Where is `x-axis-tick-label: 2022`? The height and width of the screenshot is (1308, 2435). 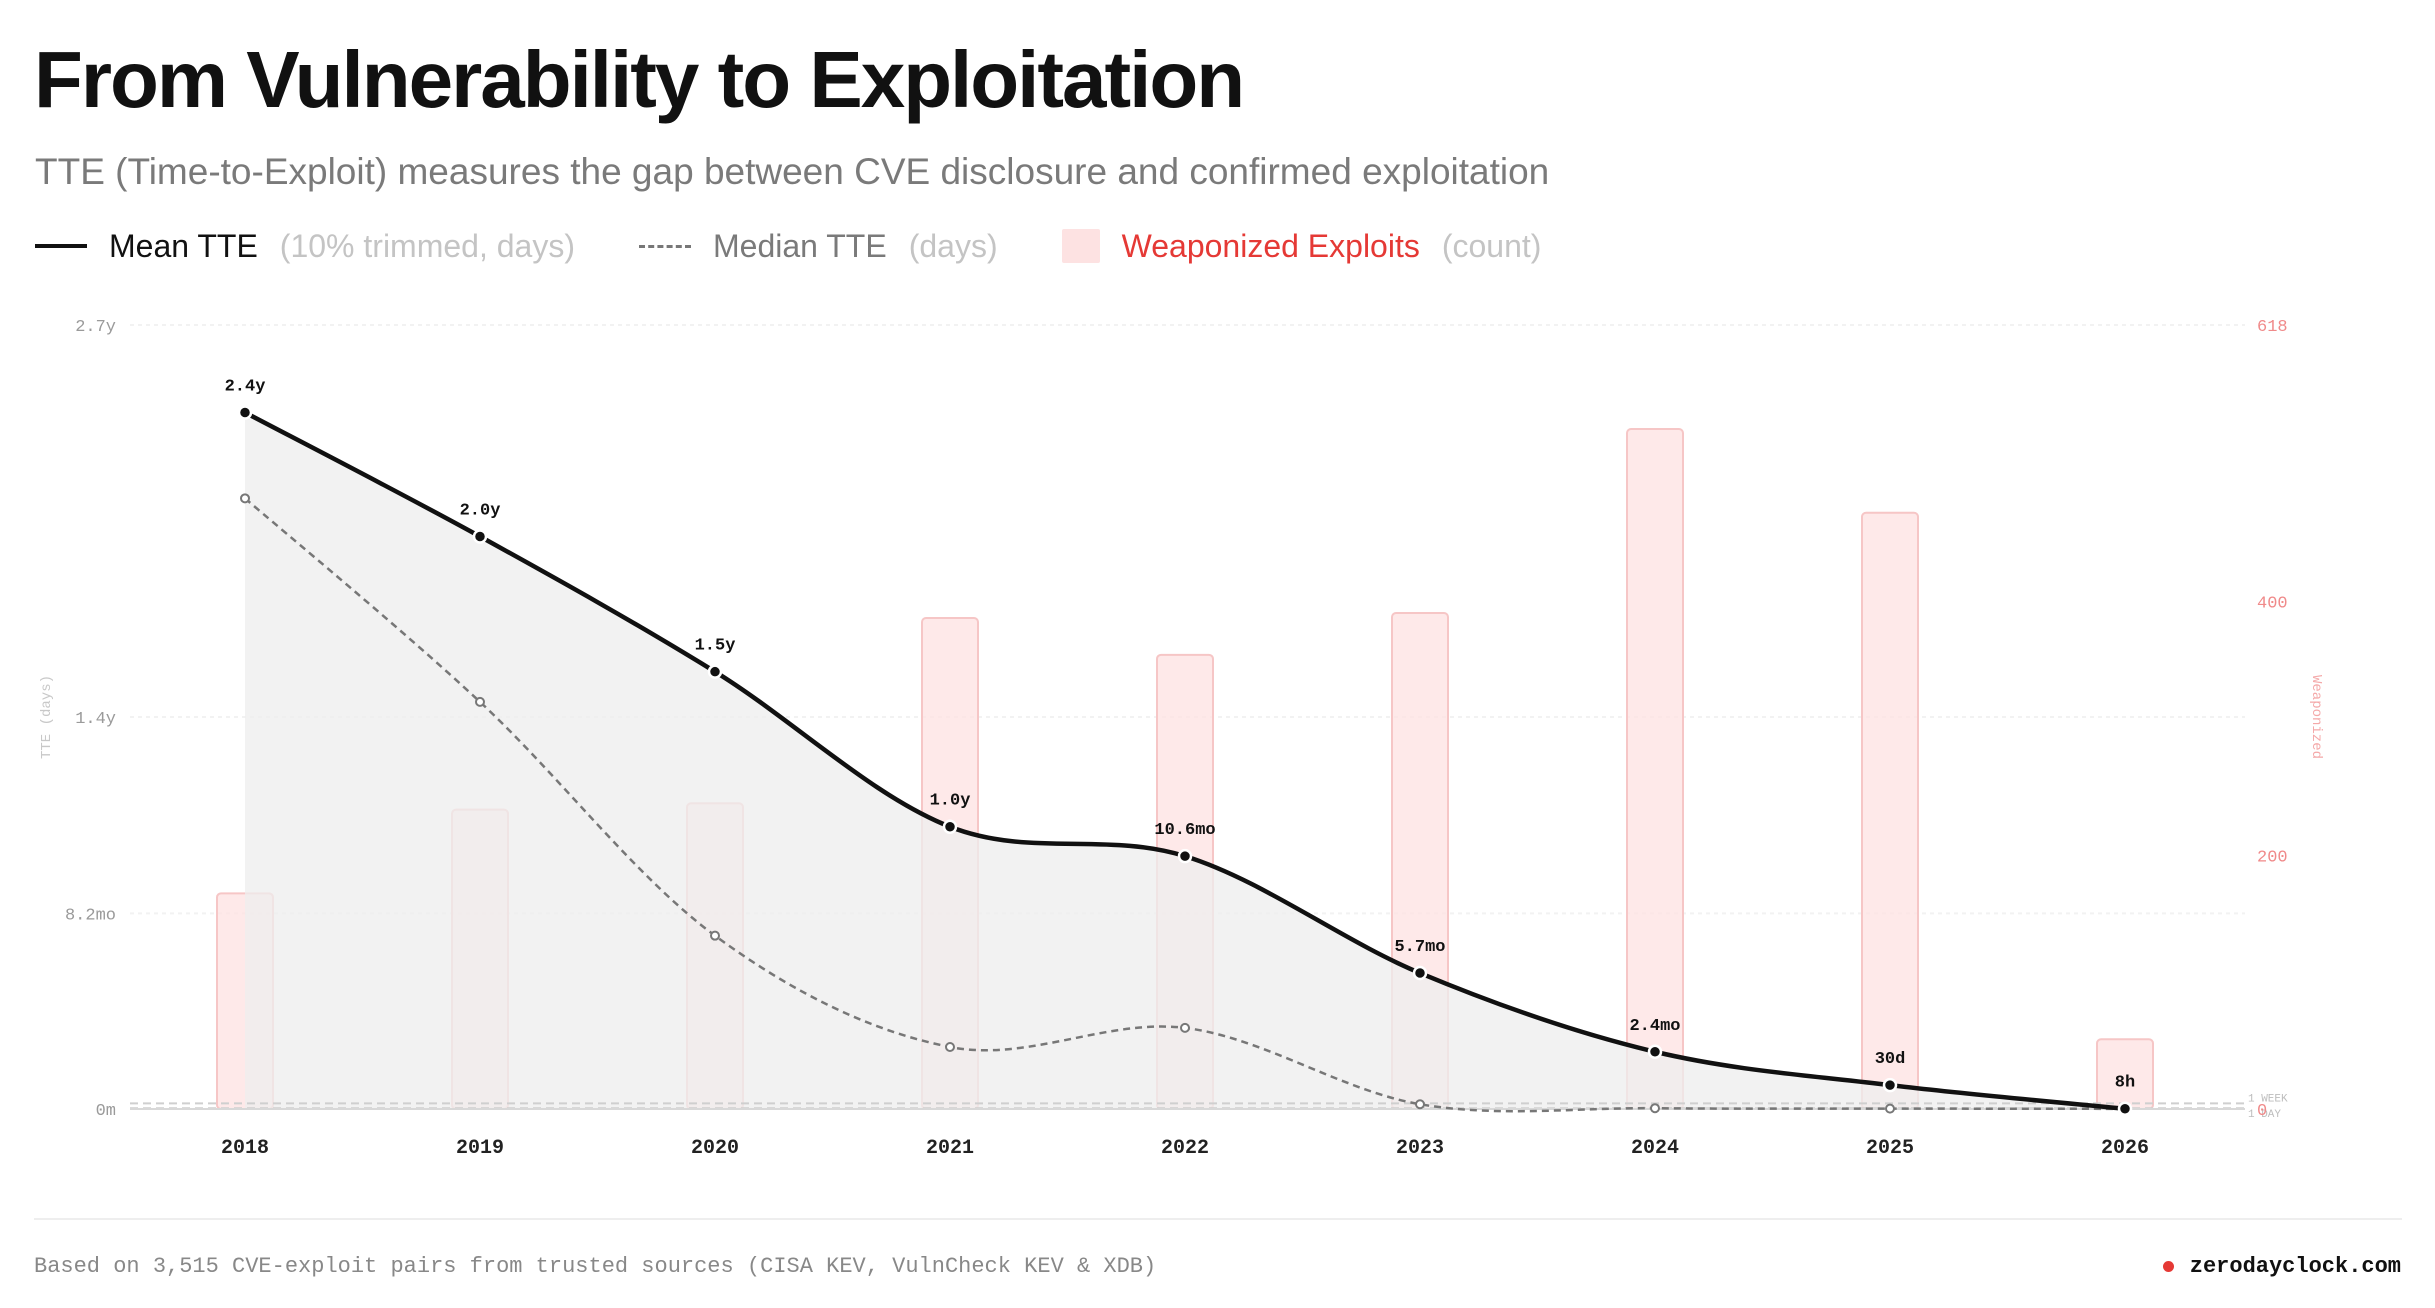 x-axis-tick-label: 2022 is located at coordinates (1185, 1148).